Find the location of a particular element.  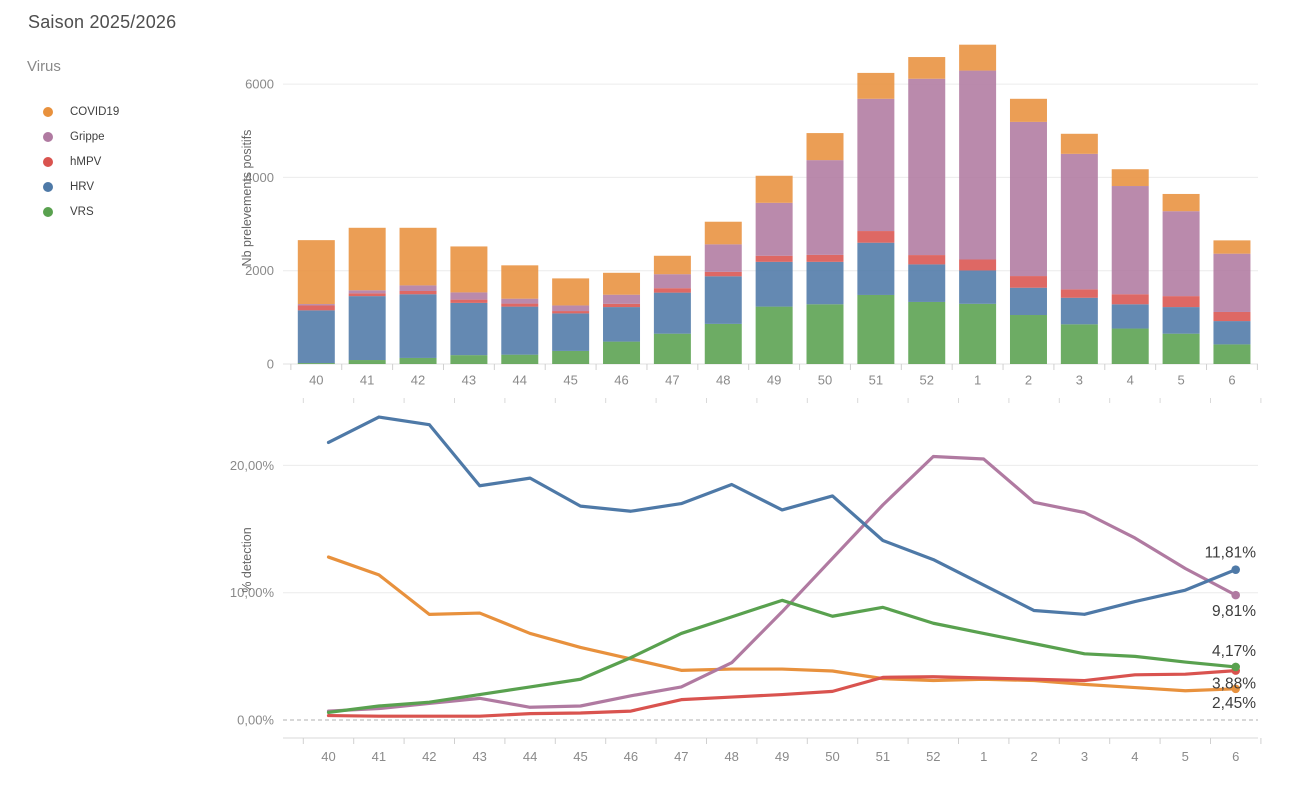

legend-item-hmpv: hMPV is located at coordinates (73, 161).